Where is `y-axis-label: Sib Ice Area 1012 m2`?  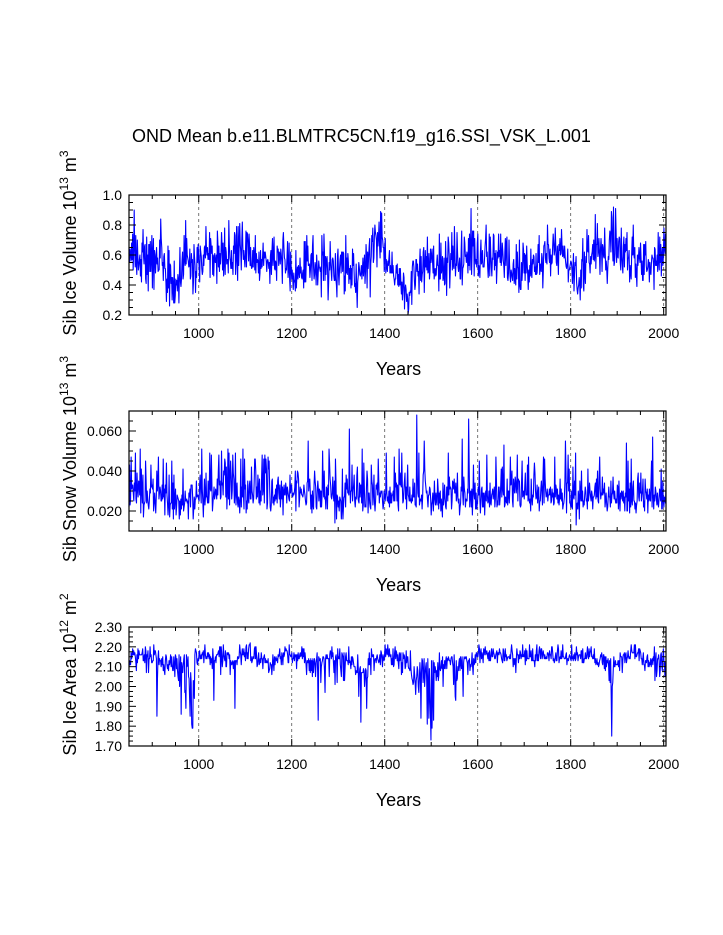 y-axis-label: Sib Ice Area 1012 m2 is located at coordinates (68, 674).